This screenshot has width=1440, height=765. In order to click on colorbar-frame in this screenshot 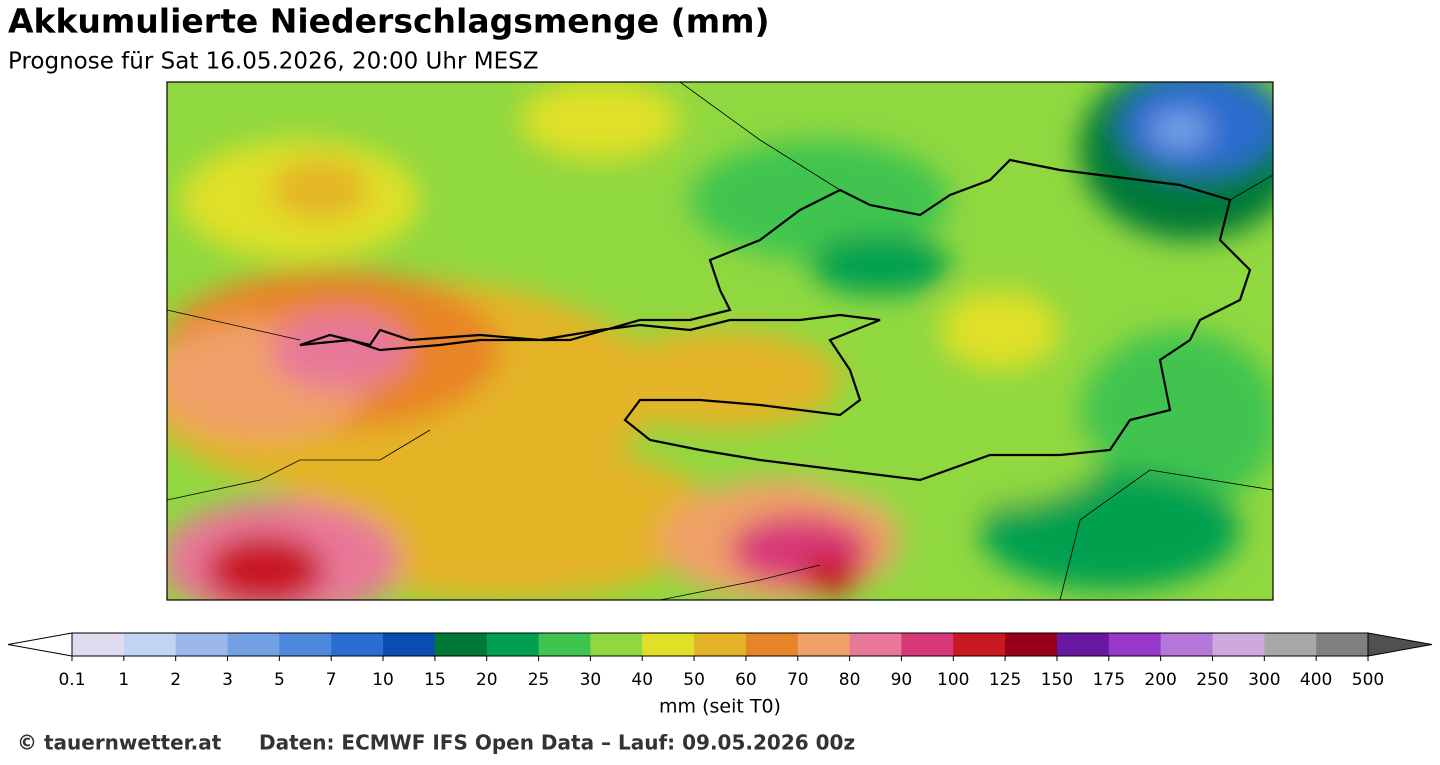, I will do `click(720, 644)`.